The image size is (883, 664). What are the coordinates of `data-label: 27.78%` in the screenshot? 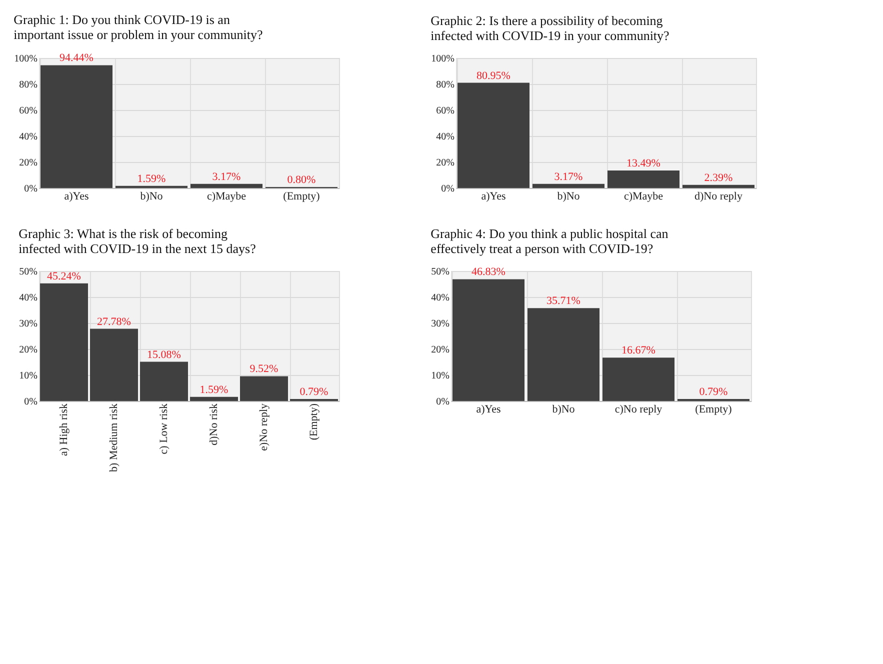 It's located at (114, 322).